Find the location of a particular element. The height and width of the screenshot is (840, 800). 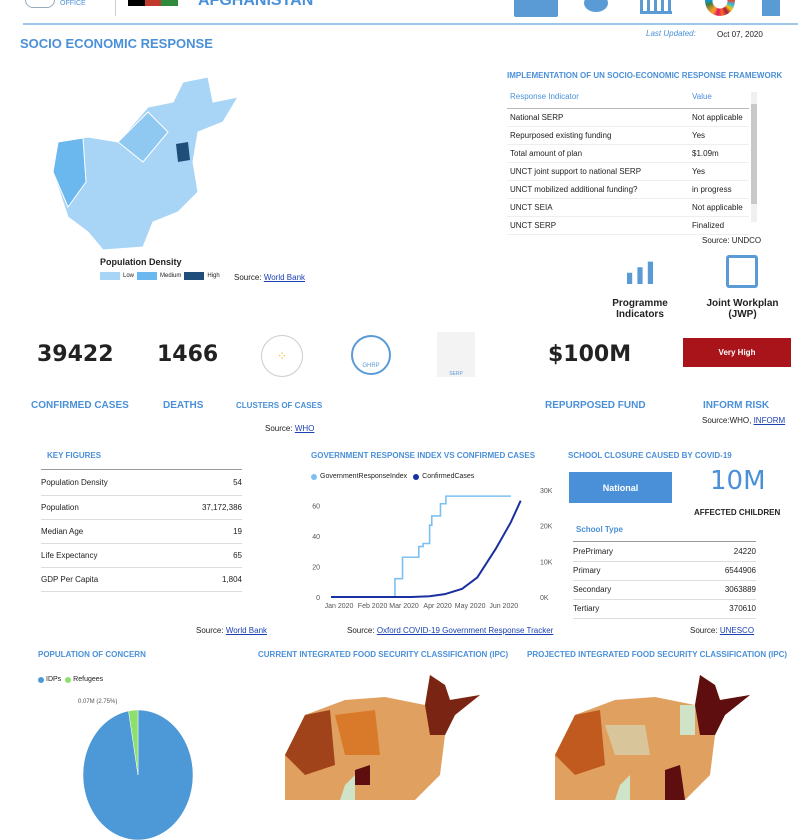

ipc-projected-map is located at coordinates (660, 737).